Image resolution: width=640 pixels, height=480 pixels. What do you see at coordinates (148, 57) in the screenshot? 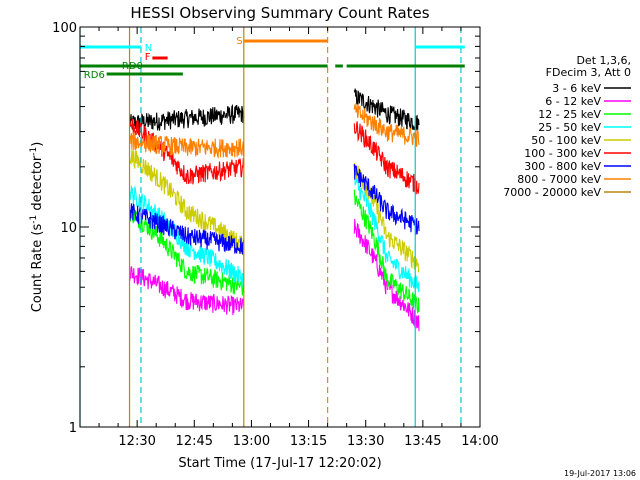
I see `flag-label-f: F` at bounding box center [148, 57].